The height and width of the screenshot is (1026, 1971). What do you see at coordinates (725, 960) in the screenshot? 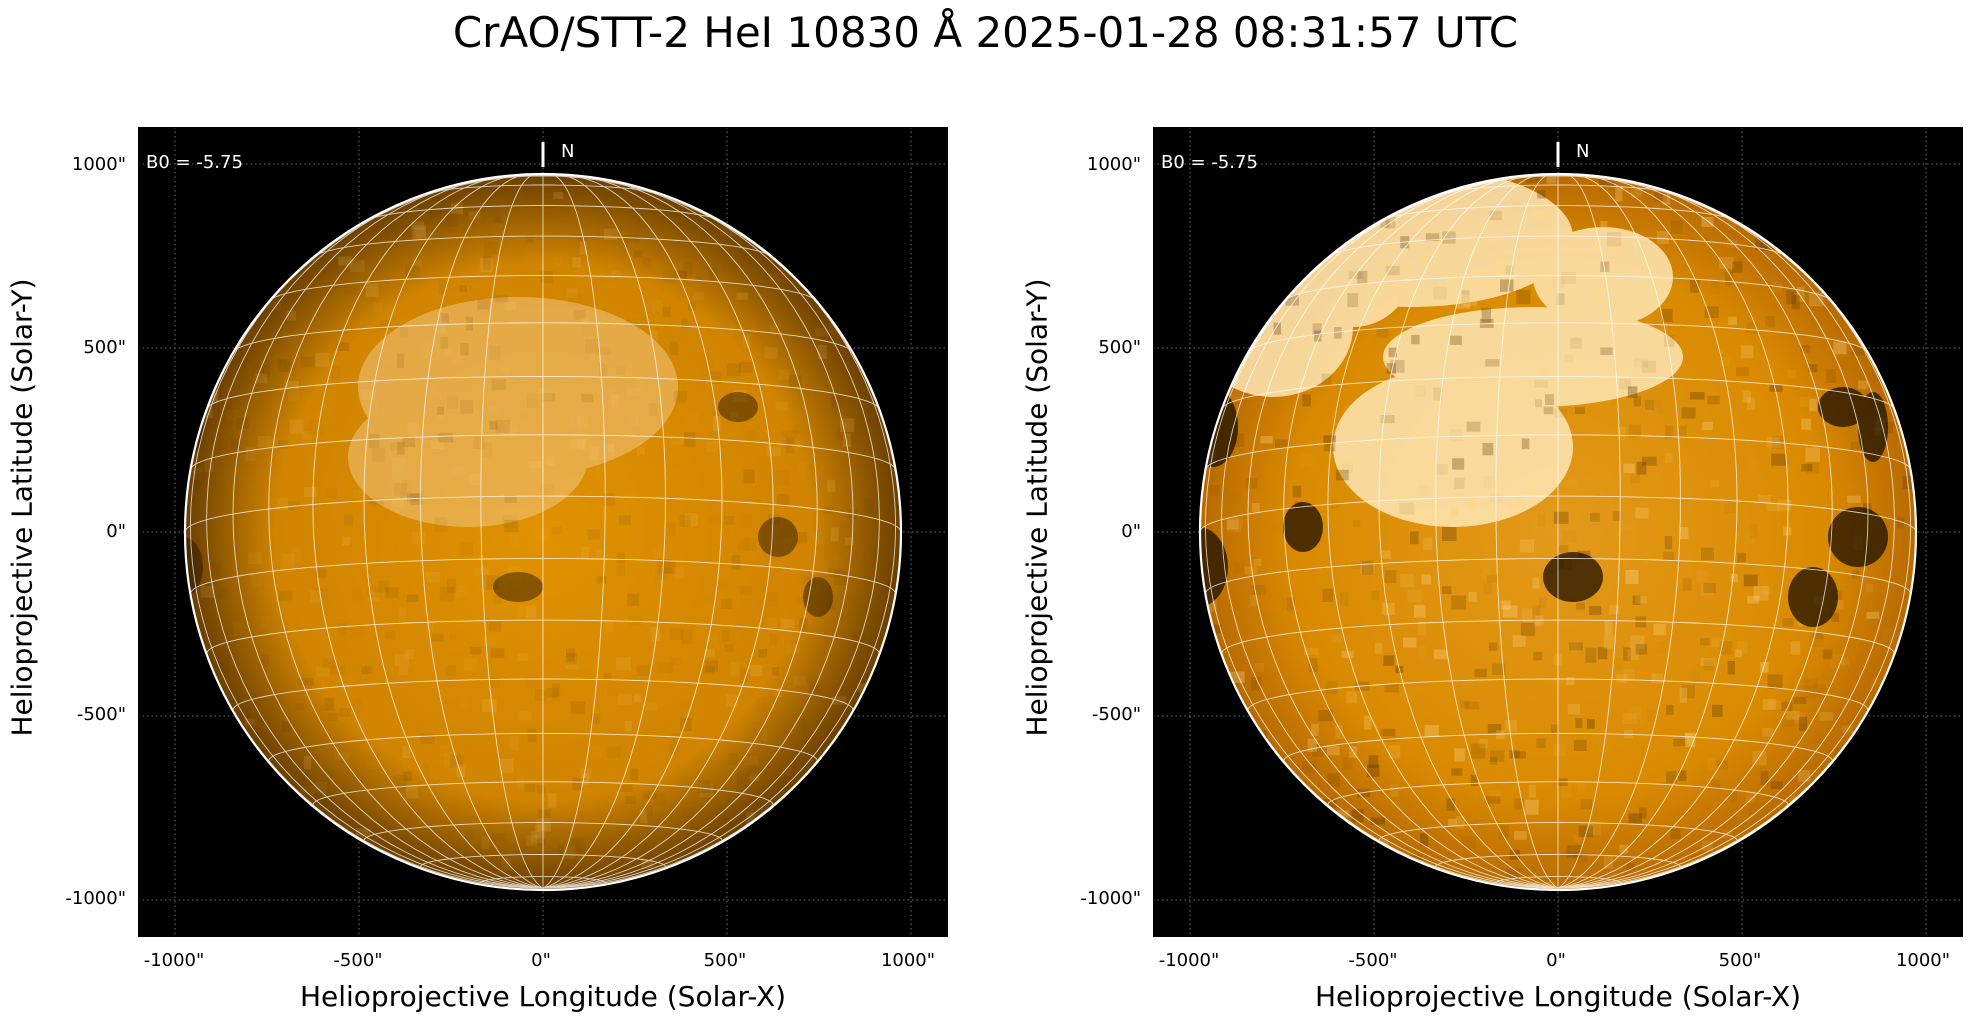
I see `left-x-tick: 500"` at bounding box center [725, 960].